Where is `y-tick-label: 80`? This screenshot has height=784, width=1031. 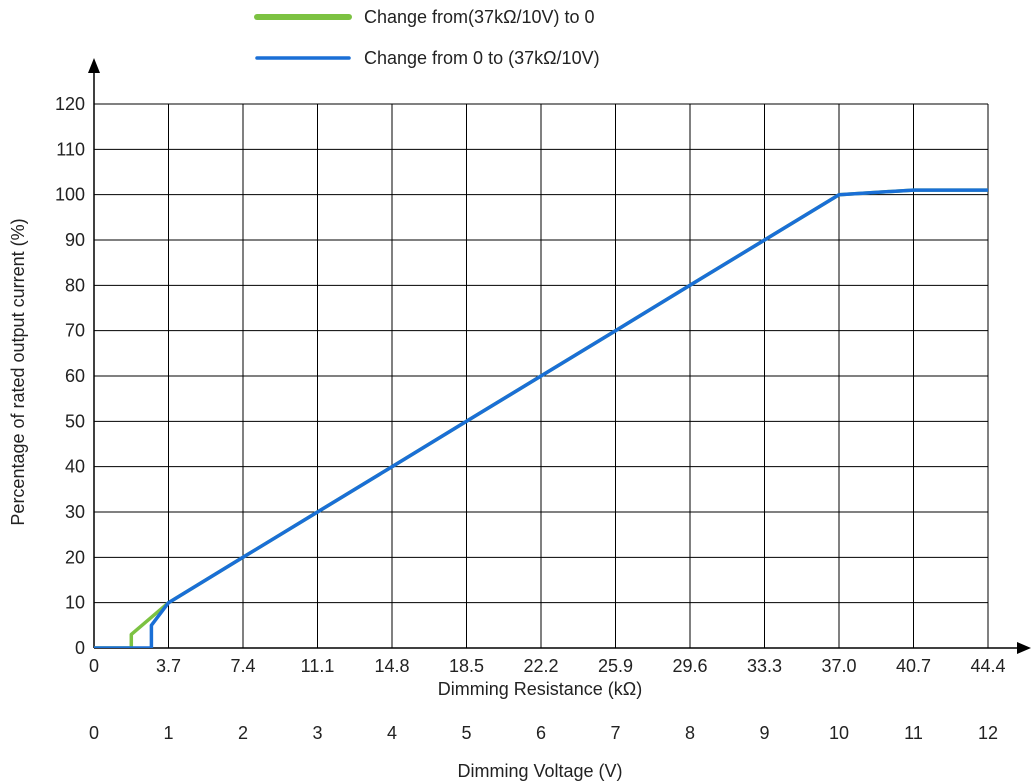
y-tick-label: 80 is located at coordinates (75, 285).